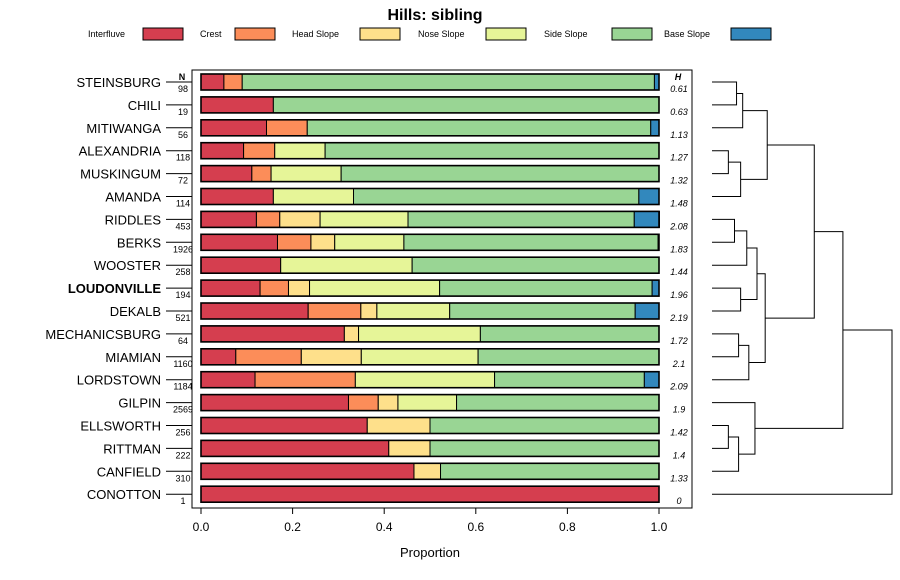 The height and width of the screenshot is (580, 900). What do you see at coordinates (228, 219) in the screenshot?
I see `bar-segment-riddles-interfluve` at bounding box center [228, 219].